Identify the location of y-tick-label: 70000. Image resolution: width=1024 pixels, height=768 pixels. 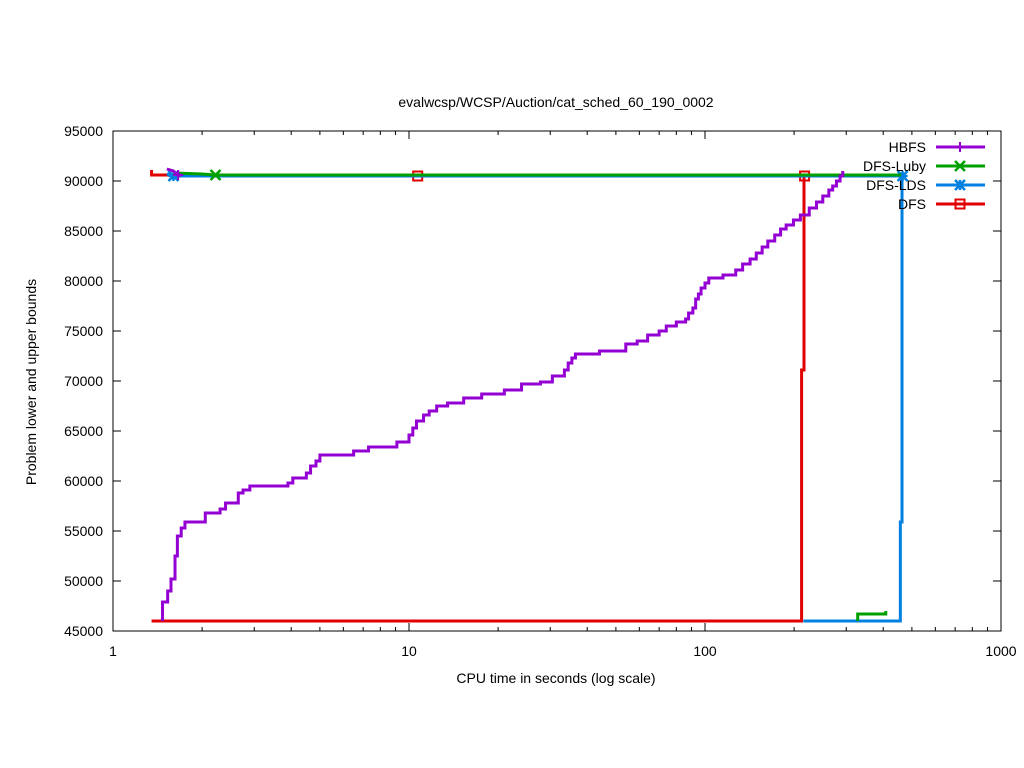
(83, 381).